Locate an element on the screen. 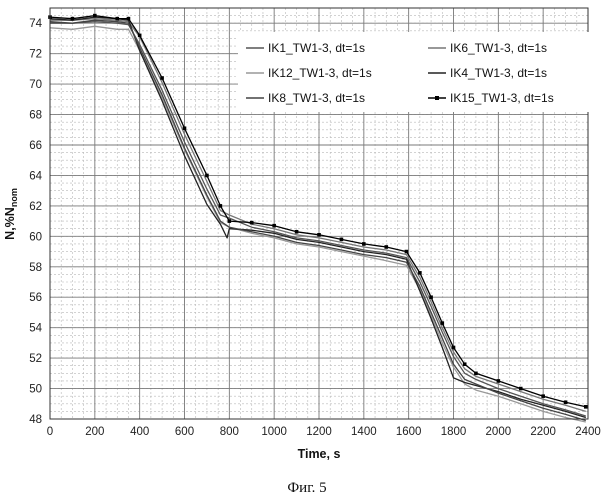  y-tick-label: 50 is located at coordinates (35, 390).